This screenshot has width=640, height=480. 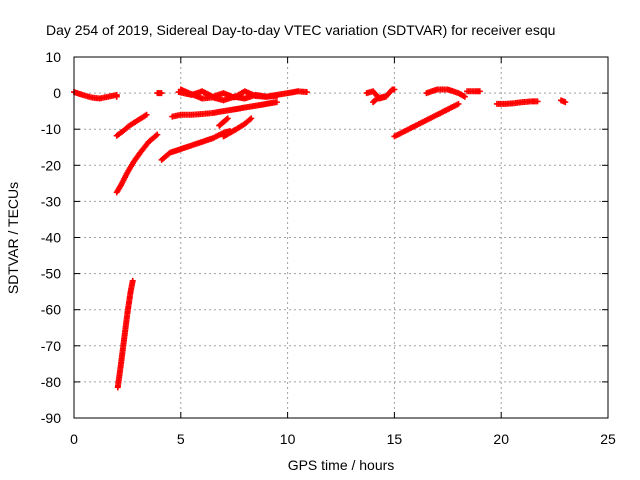 I want to click on y-tick-label: -80, so click(x=51, y=382).